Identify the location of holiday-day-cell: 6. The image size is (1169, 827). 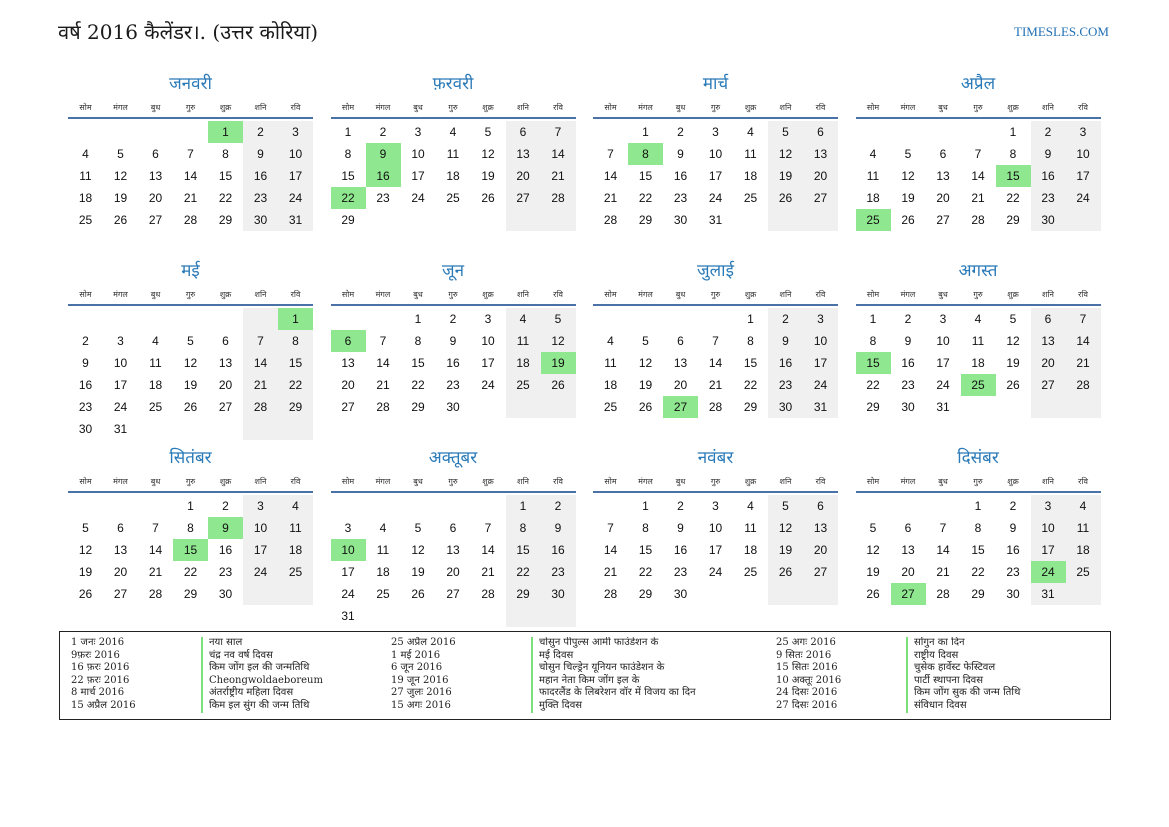
(348, 341).